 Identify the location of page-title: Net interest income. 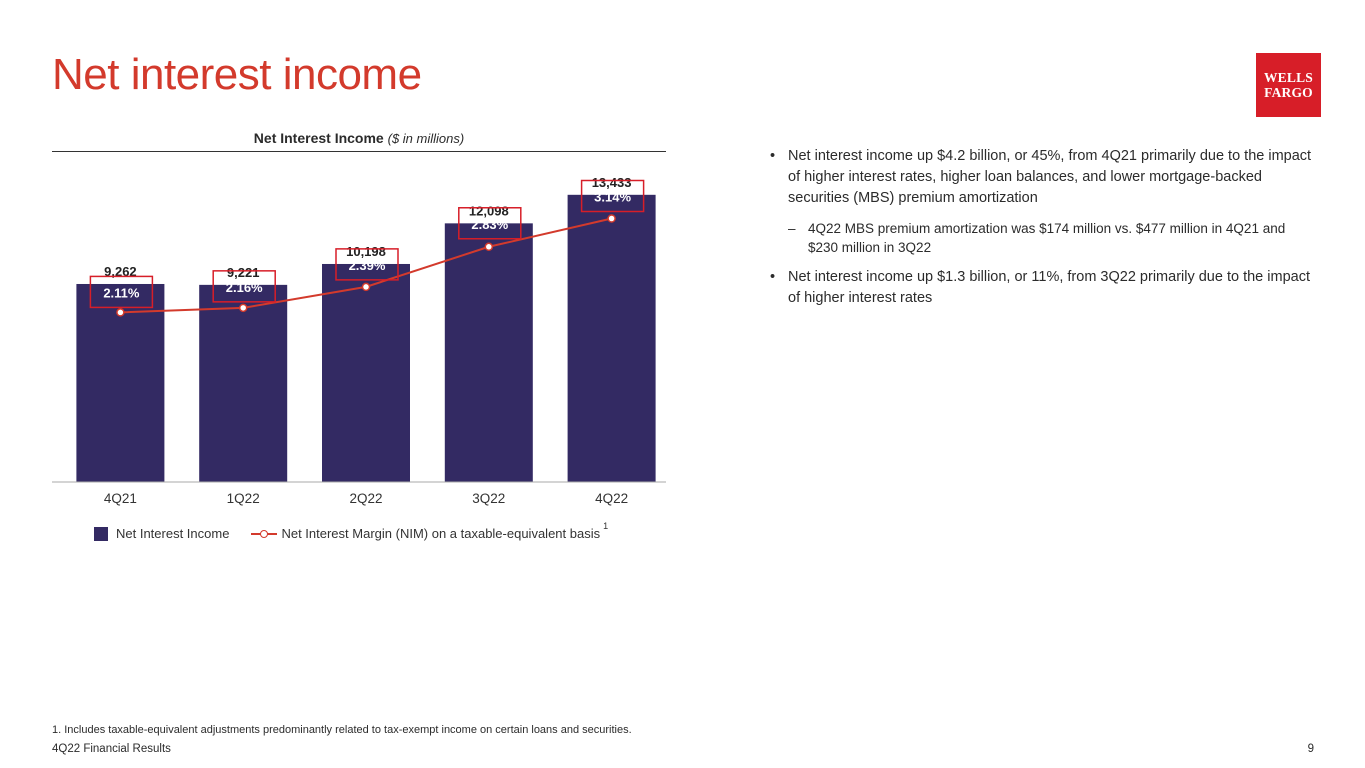
(237, 74).